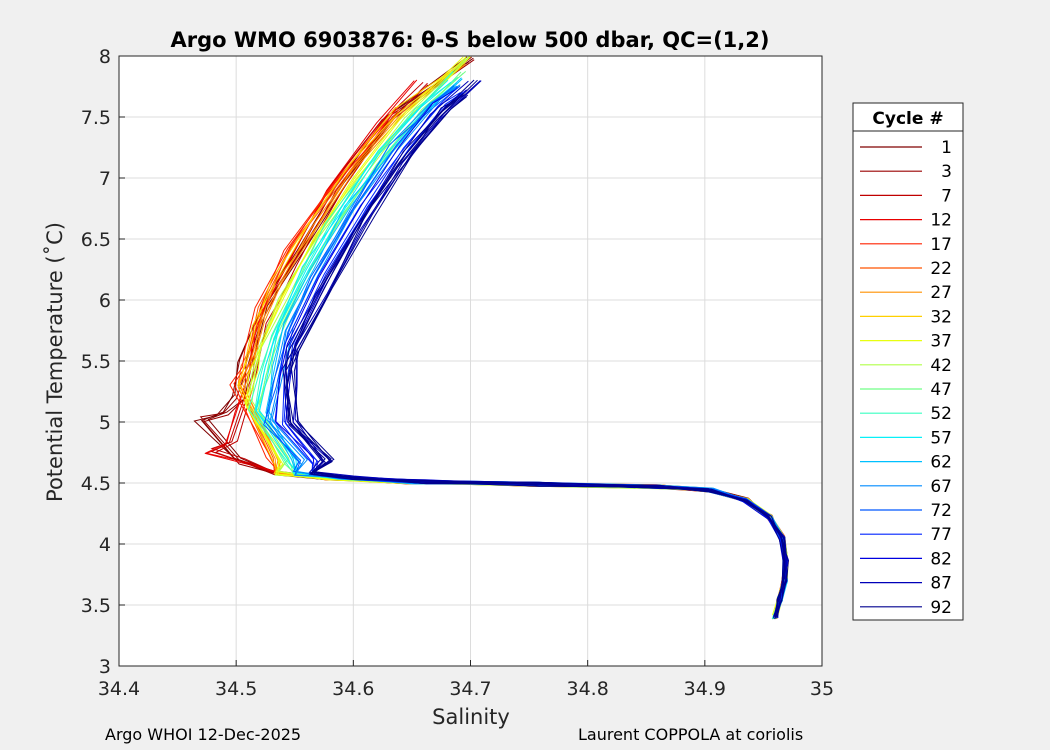  What do you see at coordinates (941, 463) in the screenshot?
I see `legend-entry-label: 62` at bounding box center [941, 463].